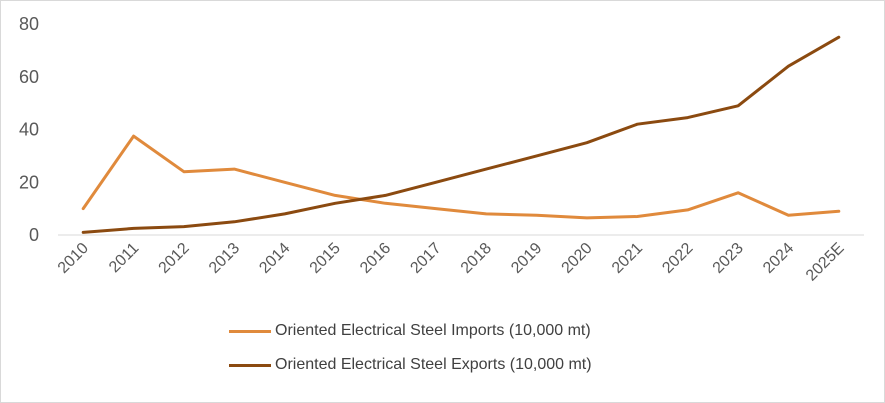 The width and height of the screenshot is (885, 403). Describe the element at coordinates (476, 258) in the screenshot. I see `x-tick-label: 2018` at that location.